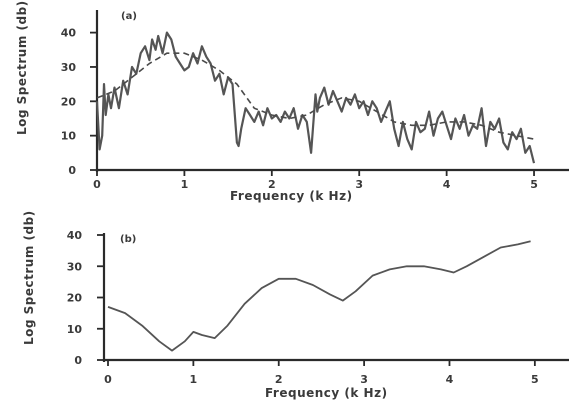  What do you see at coordinates (129, 16) in the screenshot?
I see `panel-a-label: (a)` at bounding box center [129, 16].